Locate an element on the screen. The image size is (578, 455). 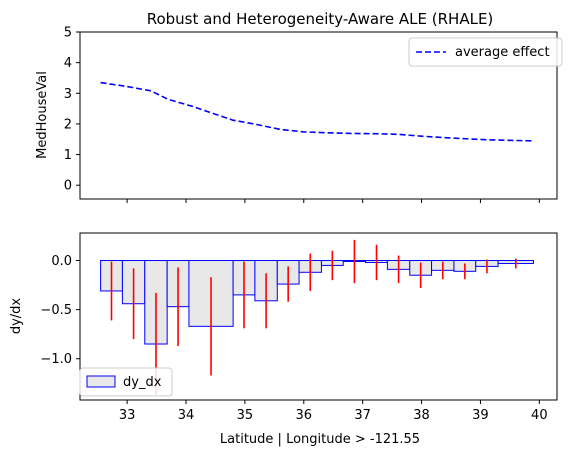
bottom-y-axis-label: dy/dx is located at coordinates (16, 316).